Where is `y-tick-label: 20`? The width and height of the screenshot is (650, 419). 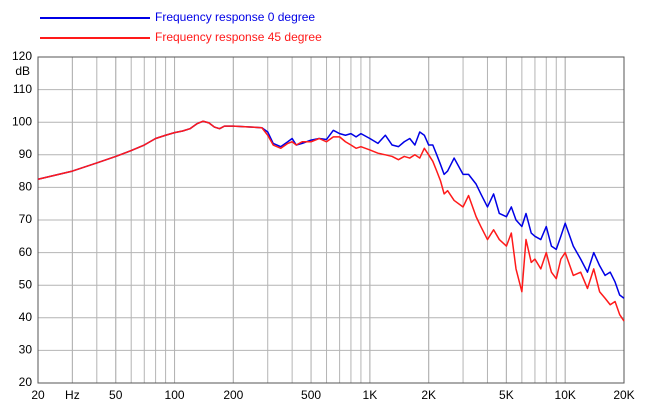
y-tick-label: 20 is located at coordinates (26, 382).